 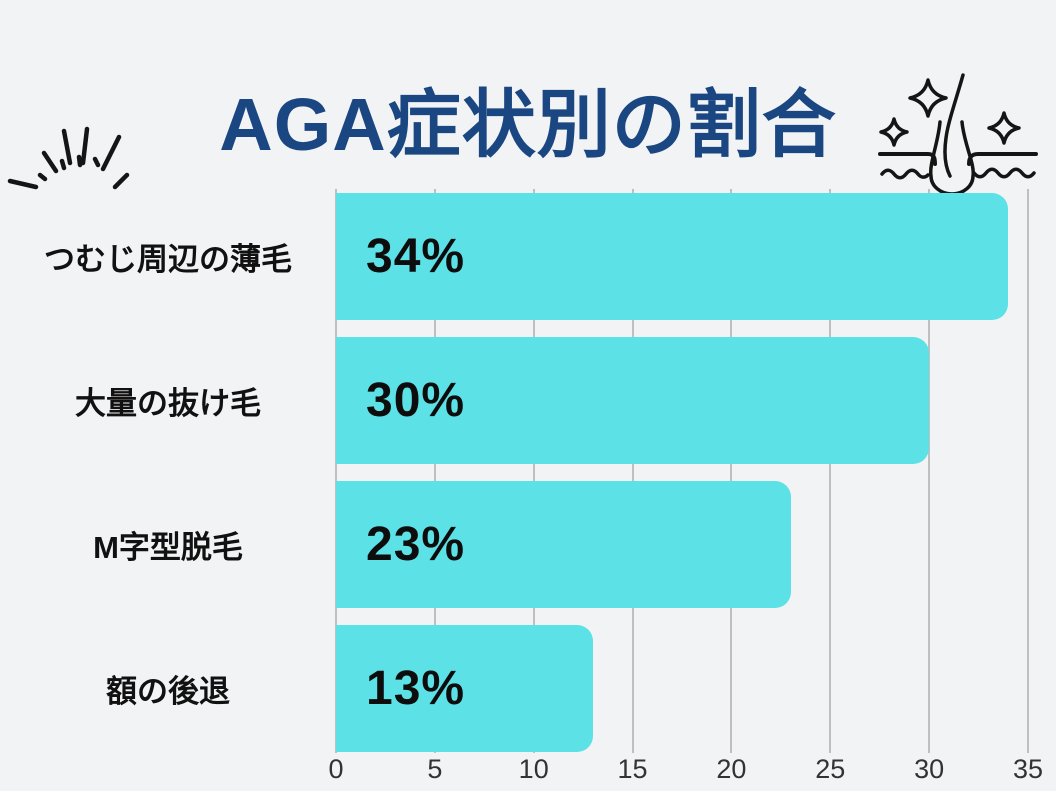 I want to click on x-axis-tick-label: 0, so click(x=336, y=769).